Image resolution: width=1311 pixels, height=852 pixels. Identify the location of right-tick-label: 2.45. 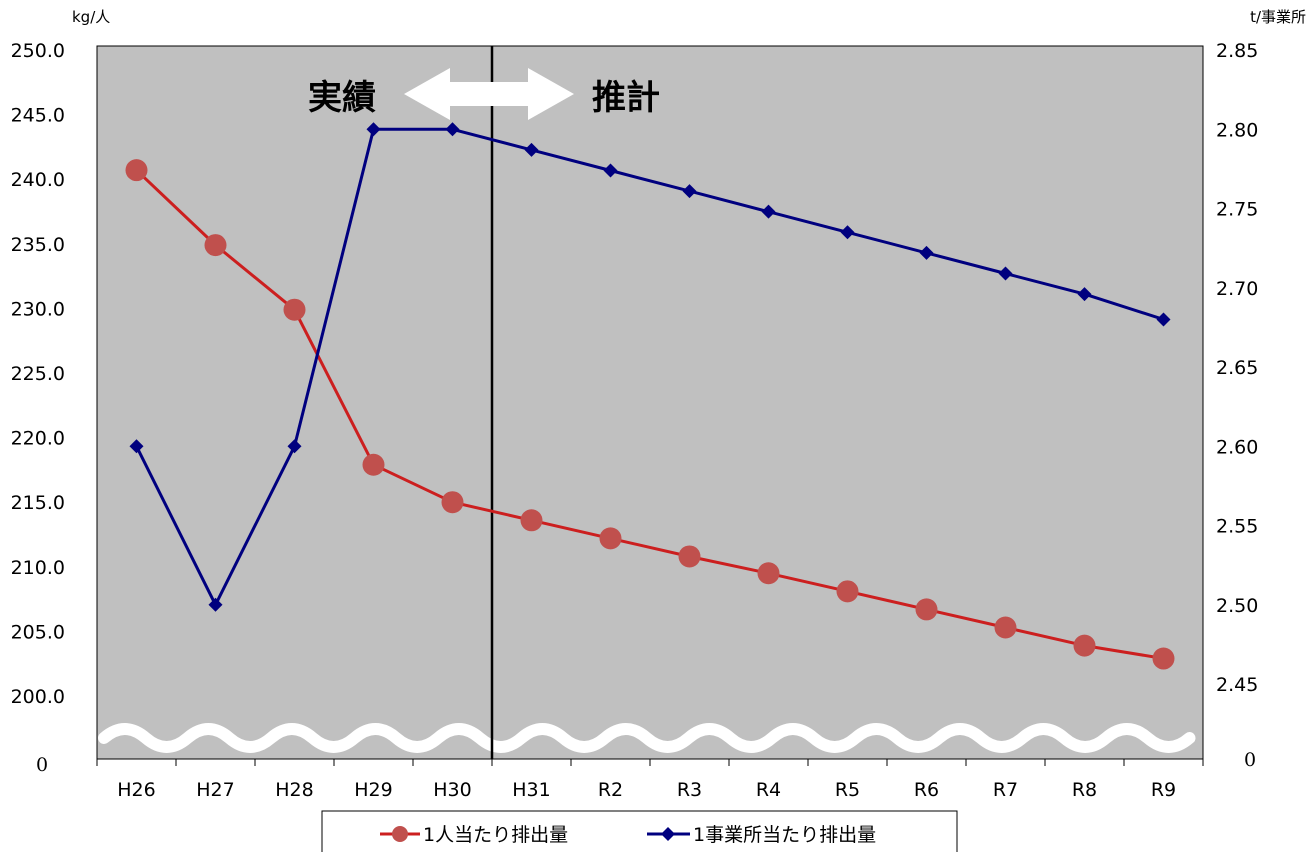
(1237, 685).